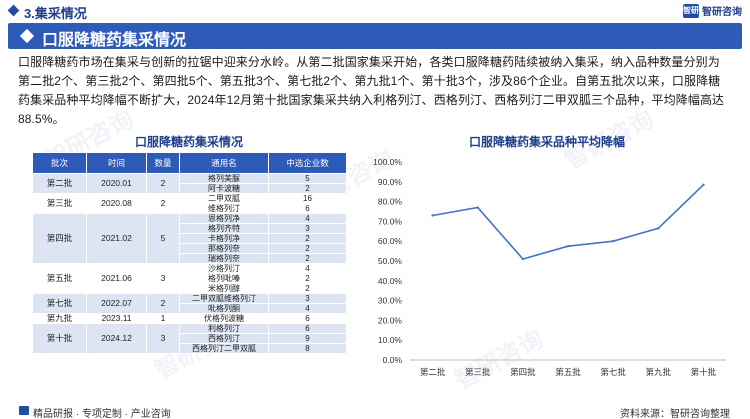 This screenshot has width=750, height=419. What do you see at coordinates (224, 298) in the screenshot?
I see `drug-name-cell: 二甲双胍维格列汀` at bounding box center [224, 298].